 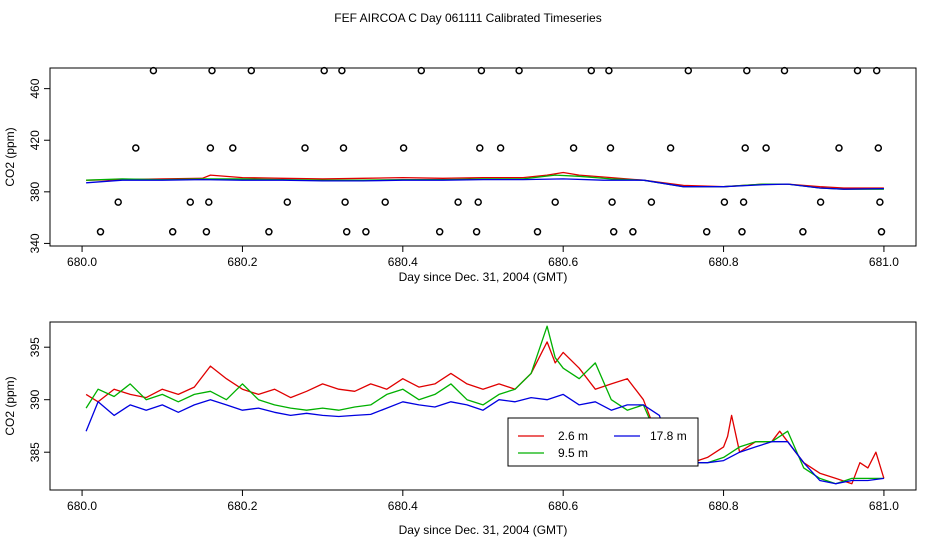 I want to click on bottom-y-axis: 385 390 395, so click(x=39, y=399).